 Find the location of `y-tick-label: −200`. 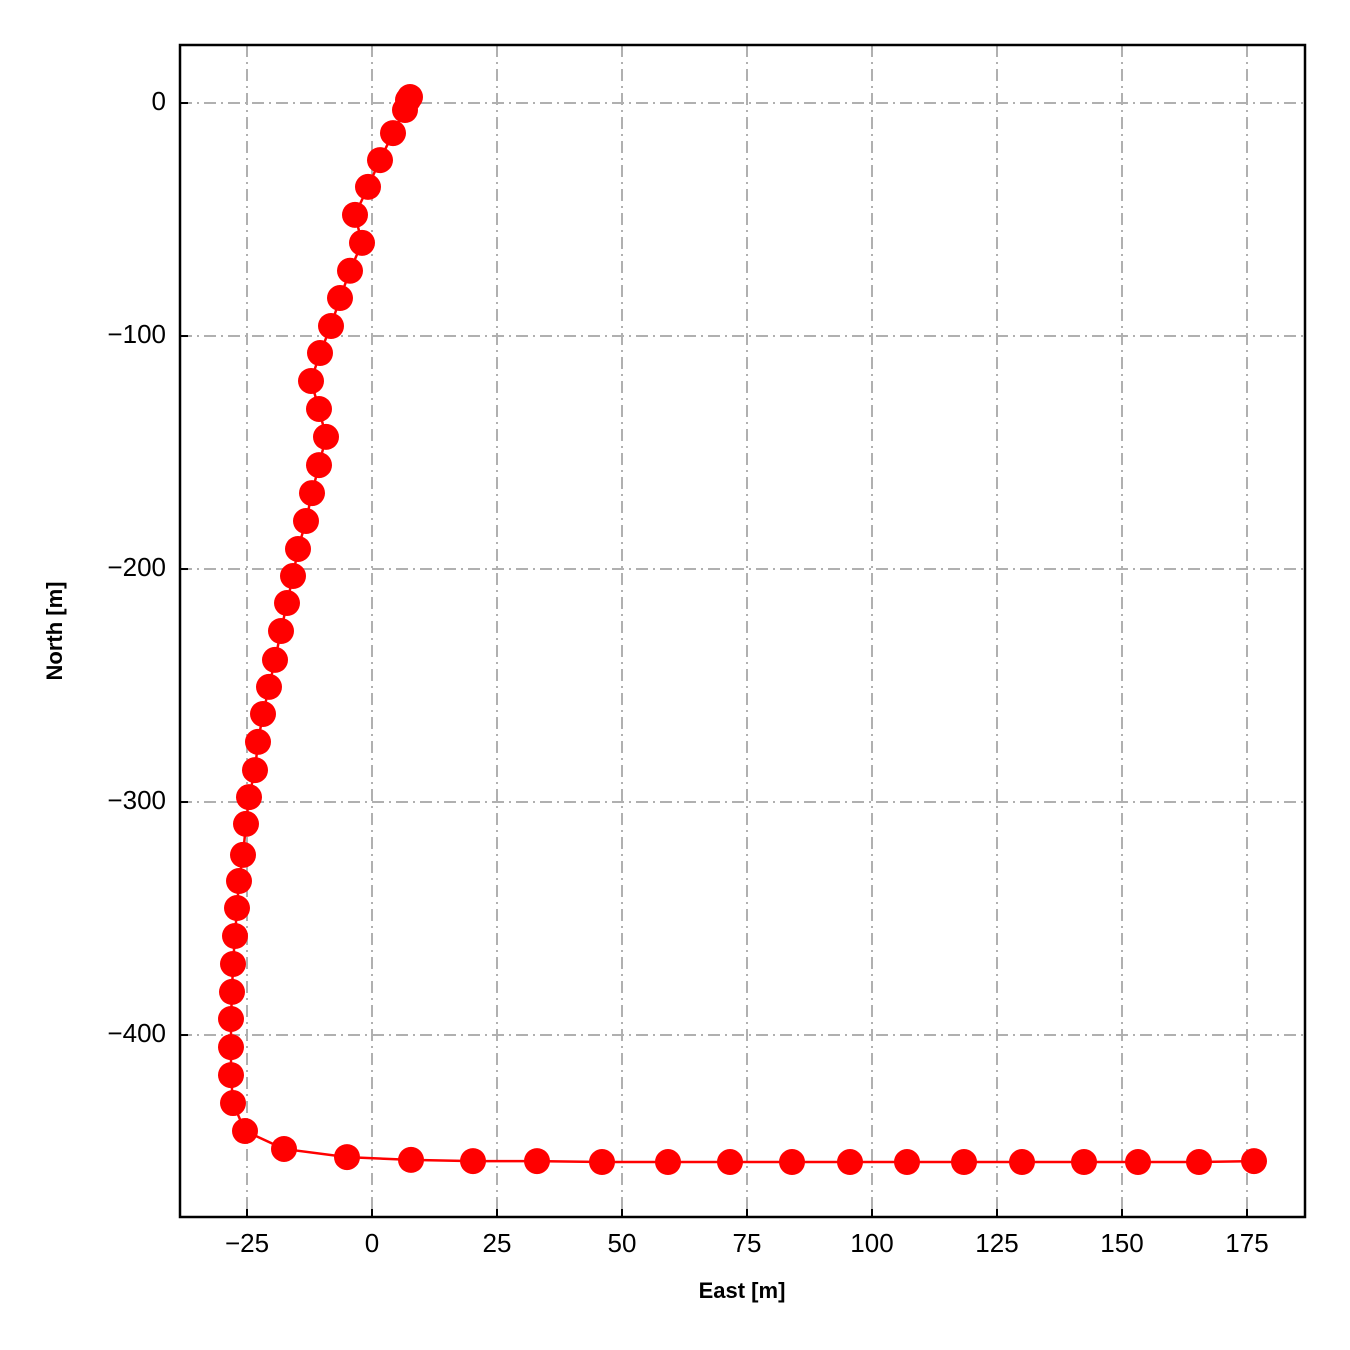

y-tick-label: −200 is located at coordinates (136, 567).